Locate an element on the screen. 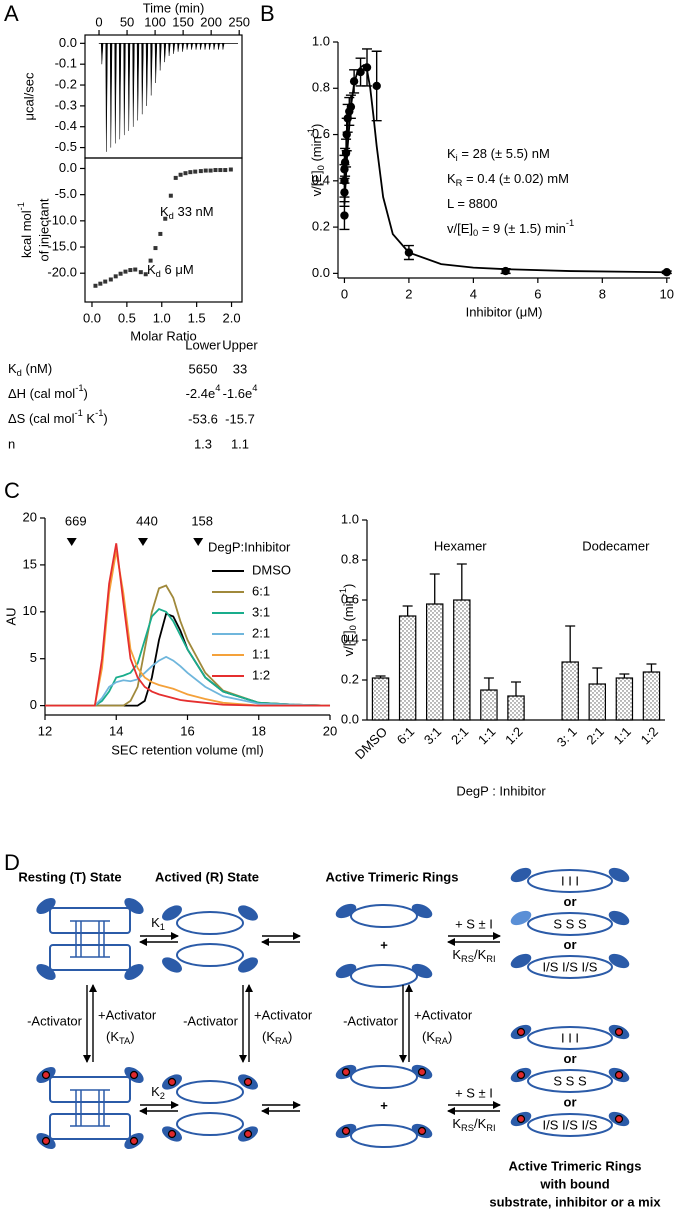 The height and width of the screenshot is (1225, 677). table-cell-part: 4 is located at coordinates (217, 388).